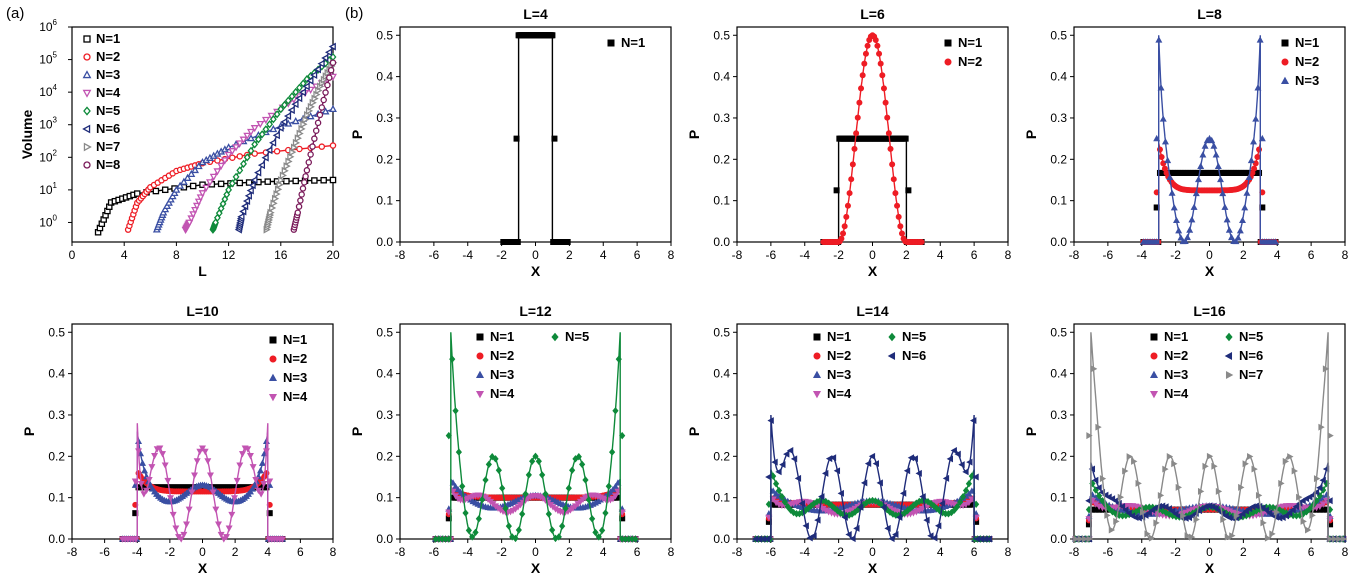 The width and height of the screenshot is (1372, 583). What do you see at coordinates (535, 138) in the screenshot?
I see `series-line` at bounding box center [535, 138].